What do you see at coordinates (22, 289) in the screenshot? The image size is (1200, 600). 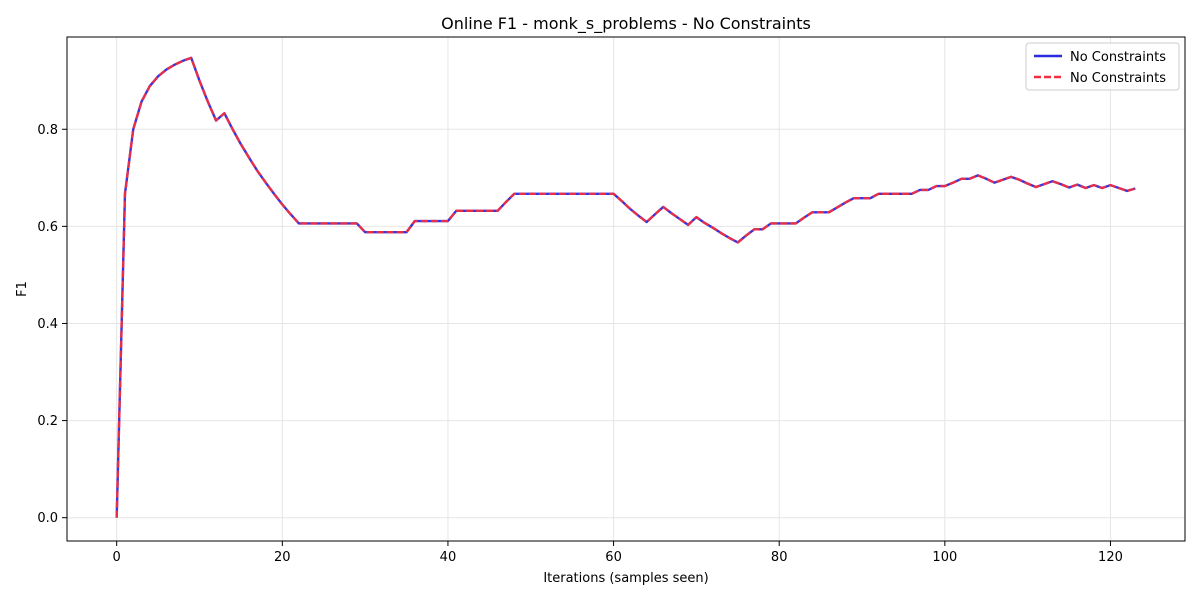 I see `y-axis-label: F1` at bounding box center [22, 289].